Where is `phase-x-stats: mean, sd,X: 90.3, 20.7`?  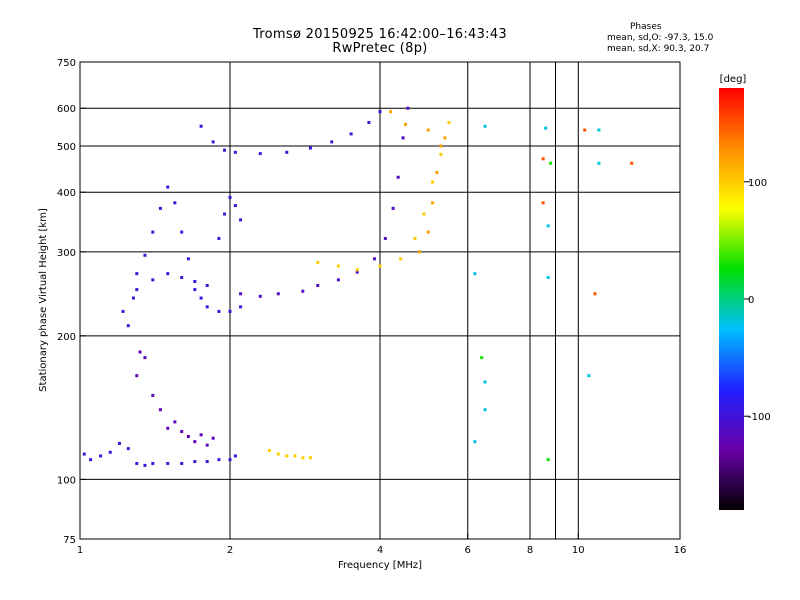
phase-x-stats: mean, sd,X: 90.3, 20.7 is located at coordinates (658, 49).